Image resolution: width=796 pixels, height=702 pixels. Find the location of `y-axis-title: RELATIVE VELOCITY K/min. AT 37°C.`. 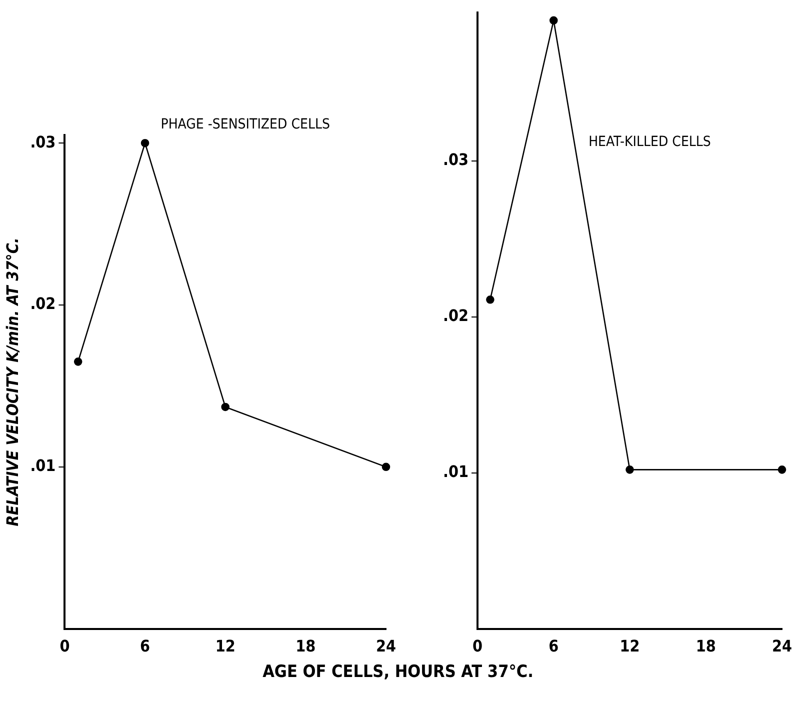

y-axis-title: RELATIVE VELOCITY K/min. AT 37°C. is located at coordinates (12, 382).